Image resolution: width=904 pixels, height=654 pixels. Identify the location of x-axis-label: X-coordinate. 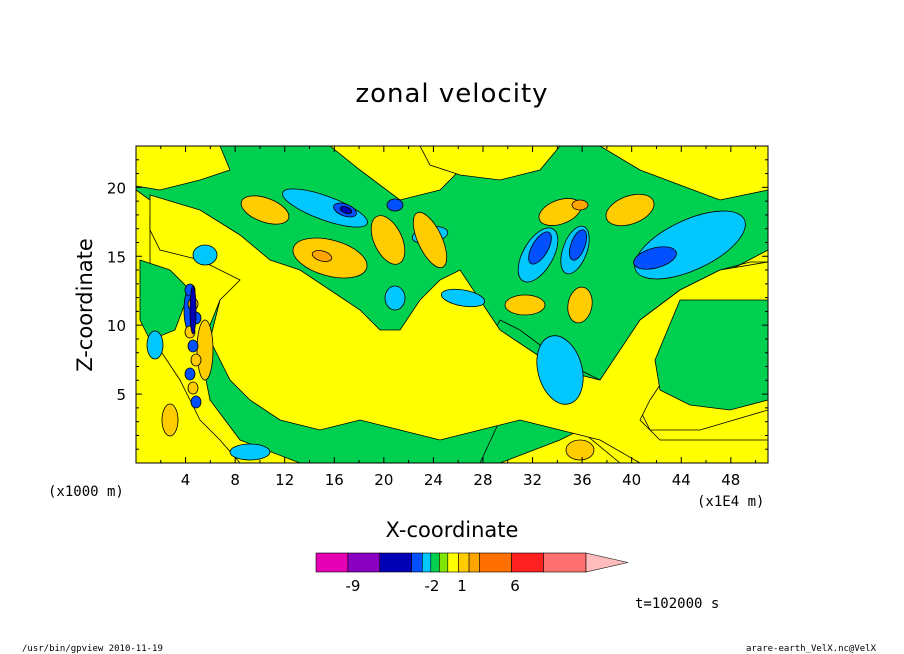
(452, 530).